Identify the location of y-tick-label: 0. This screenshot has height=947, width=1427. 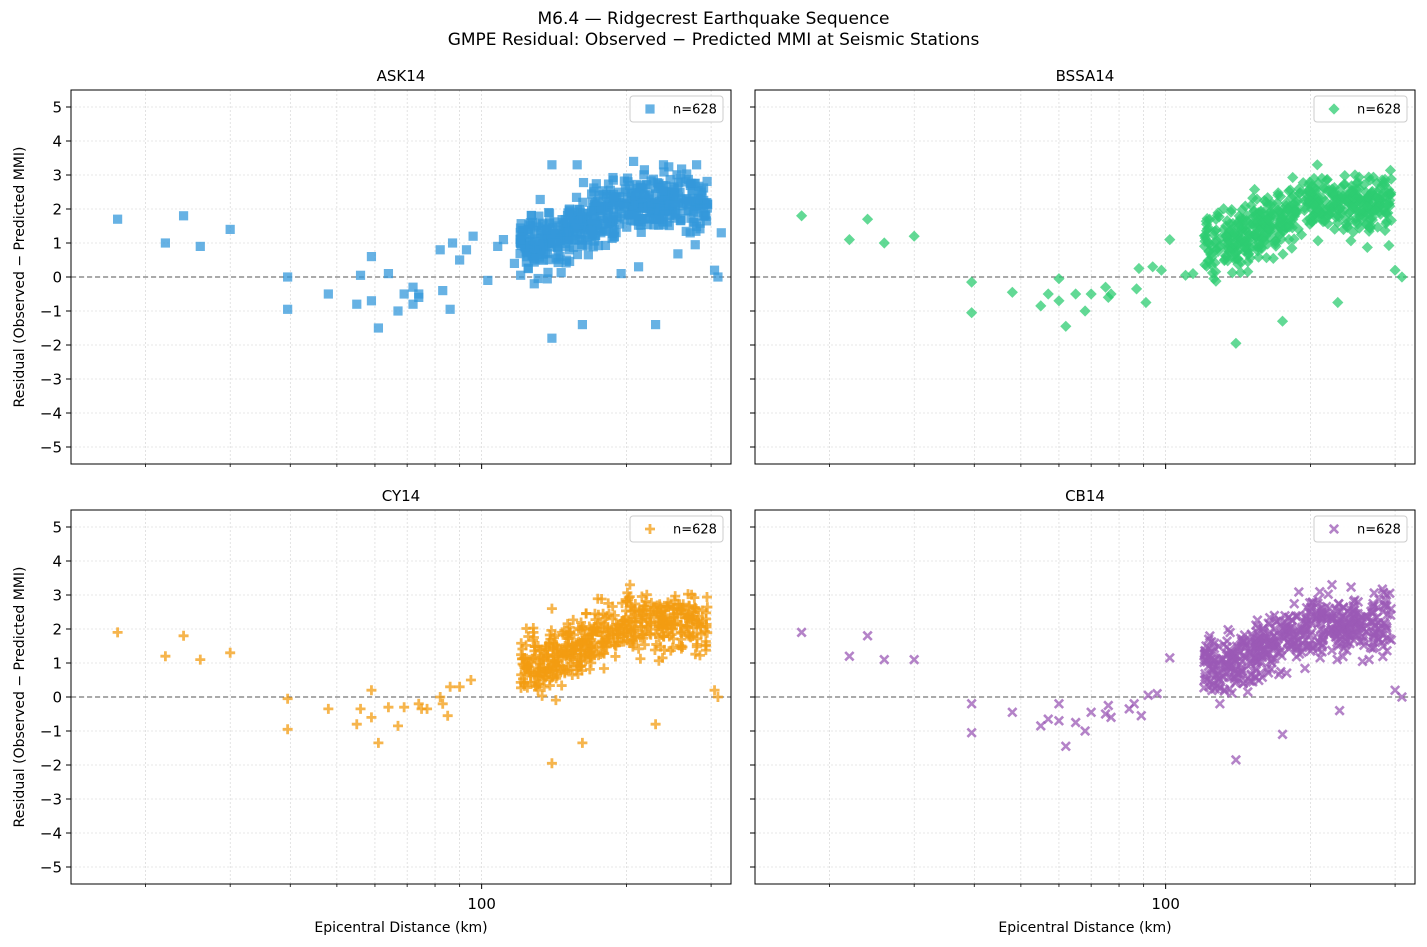
(57, 278).